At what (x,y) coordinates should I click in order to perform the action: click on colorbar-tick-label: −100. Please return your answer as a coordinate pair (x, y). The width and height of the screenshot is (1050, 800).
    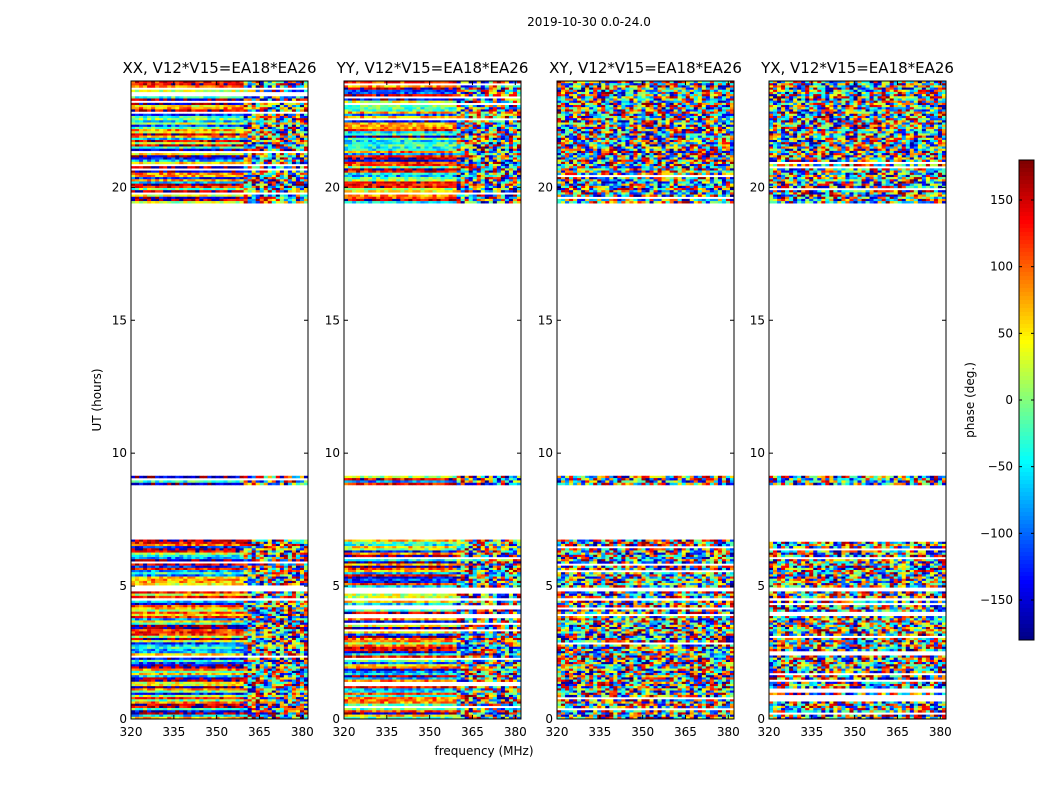
    Looking at the image, I should click on (996, 533).